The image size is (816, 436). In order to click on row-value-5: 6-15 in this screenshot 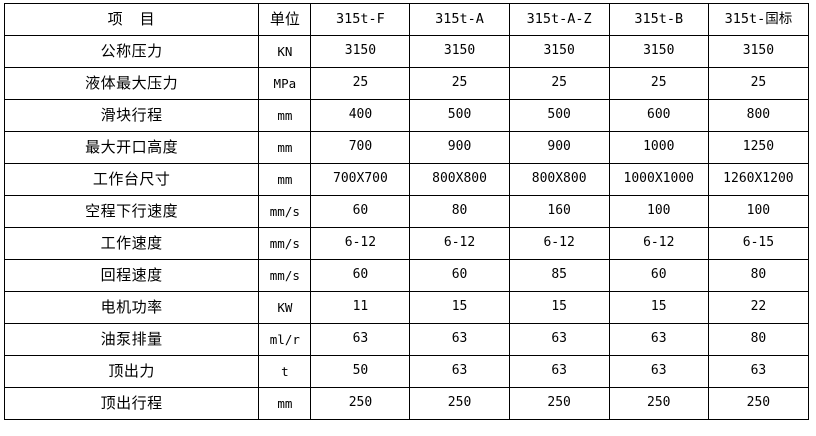, I will do `click(758, 243)`.